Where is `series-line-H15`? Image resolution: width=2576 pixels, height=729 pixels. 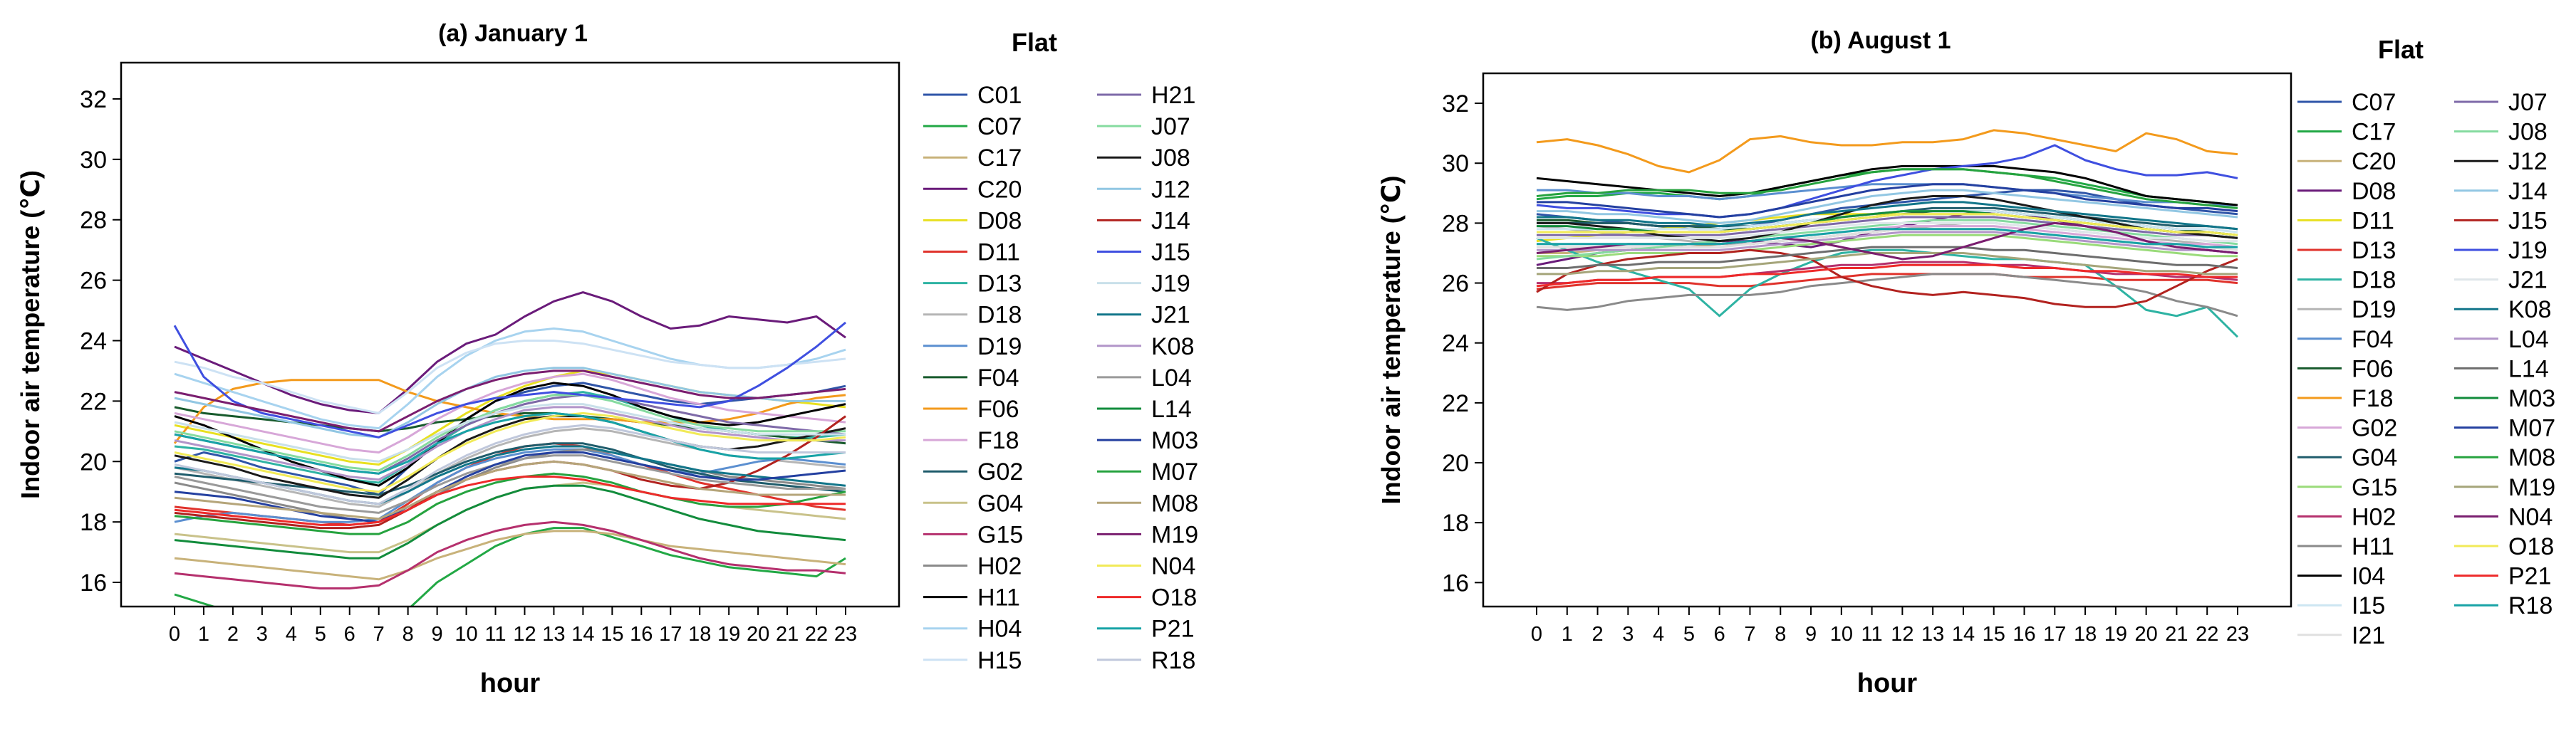 series-line-H15 is located at coordinates (510, 377).